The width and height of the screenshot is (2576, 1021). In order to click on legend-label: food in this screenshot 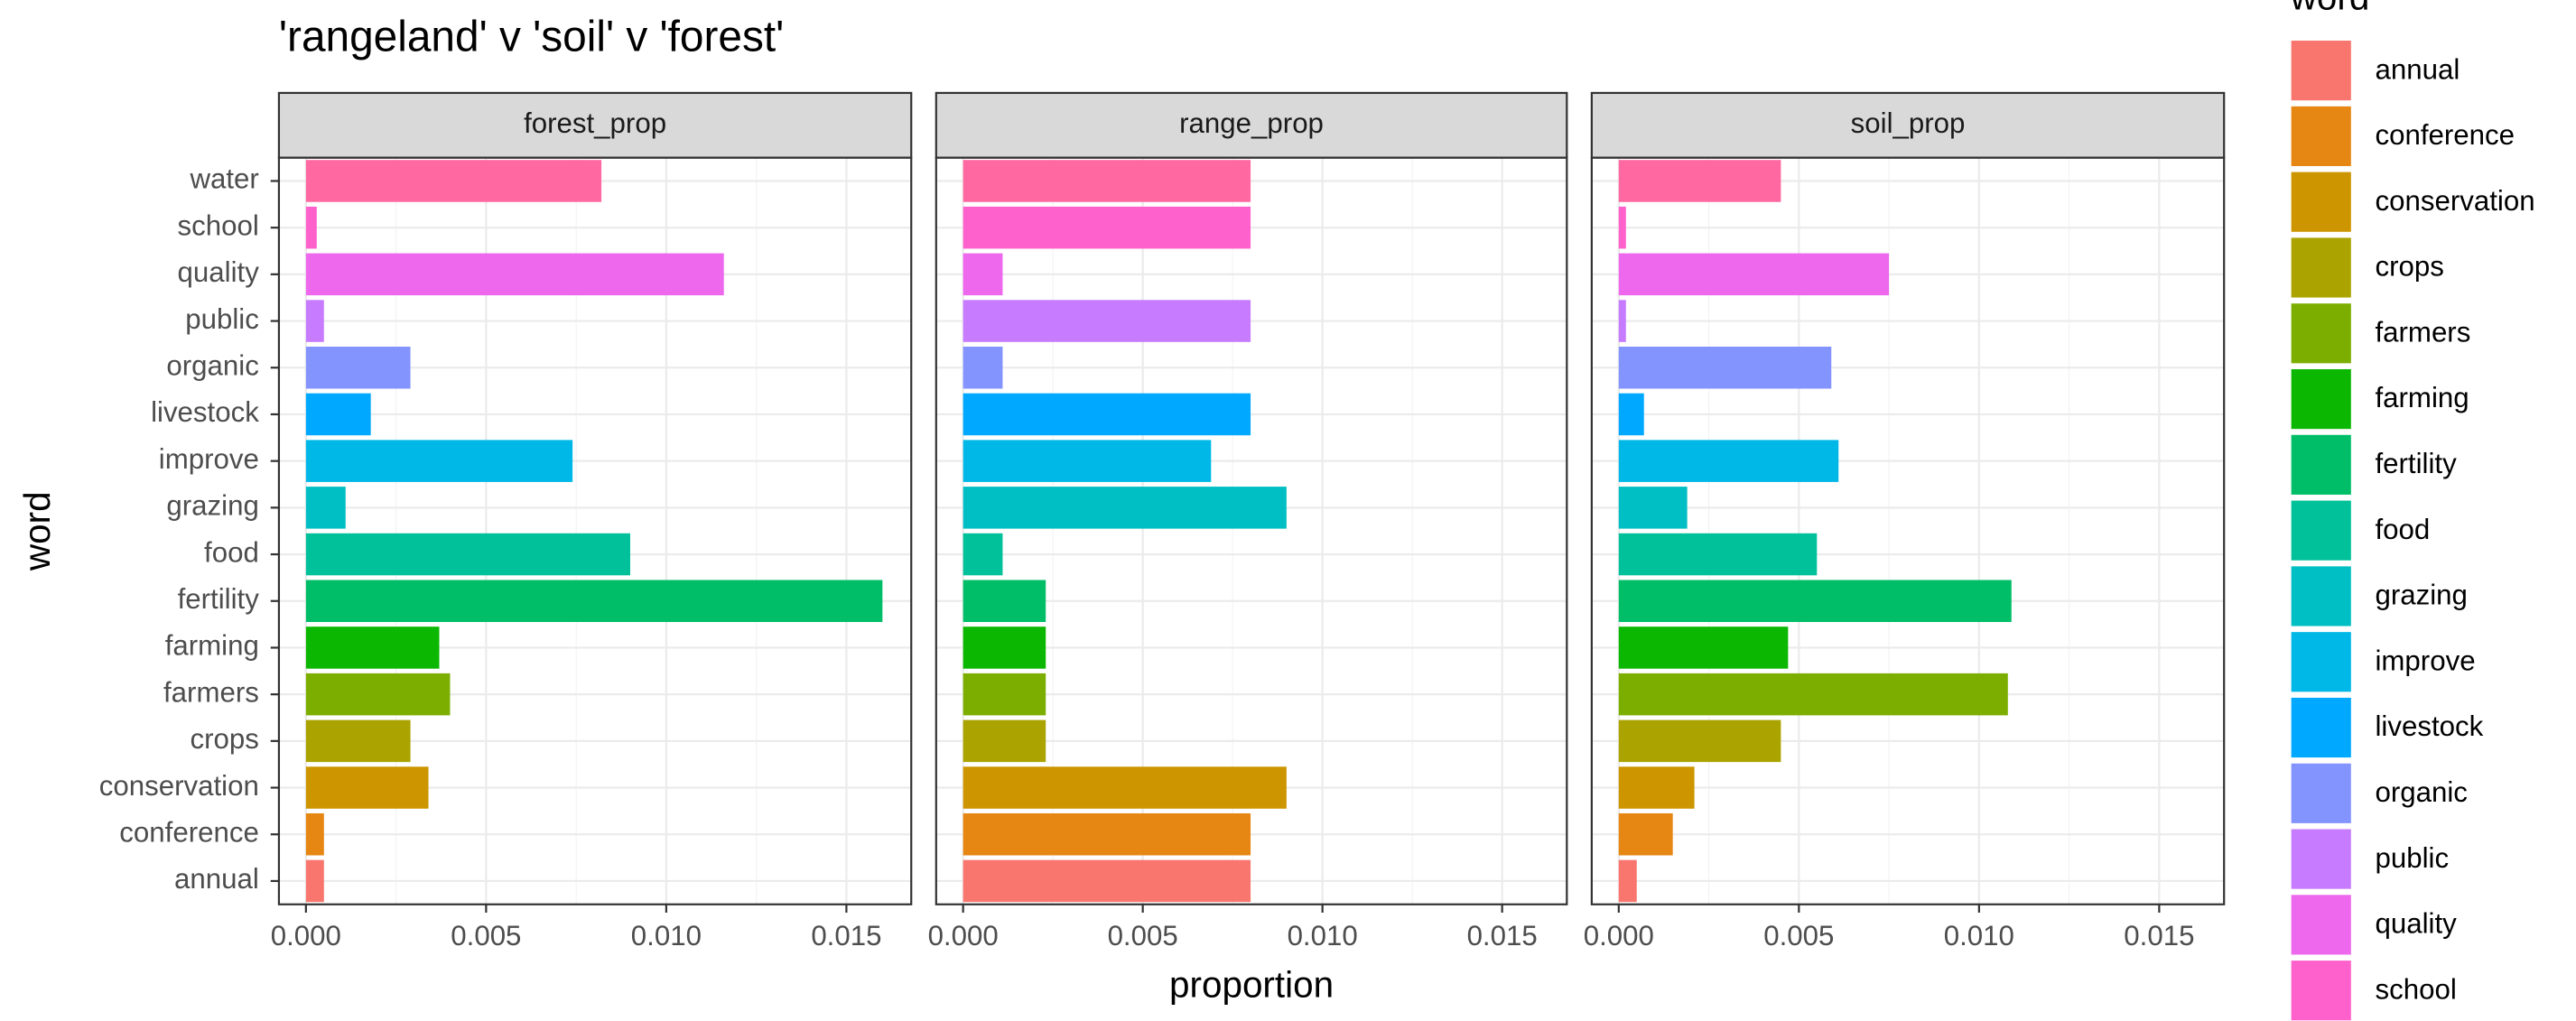, I will do `click(2402, 530)`.